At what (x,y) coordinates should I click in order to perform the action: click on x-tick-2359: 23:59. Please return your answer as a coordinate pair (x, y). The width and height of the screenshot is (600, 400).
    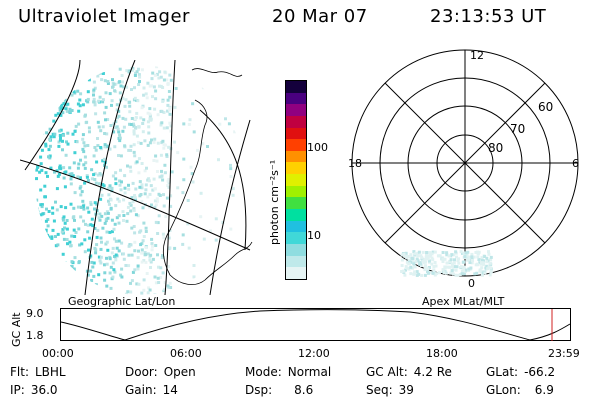
    Looking at the image, I should click on (564, 353).